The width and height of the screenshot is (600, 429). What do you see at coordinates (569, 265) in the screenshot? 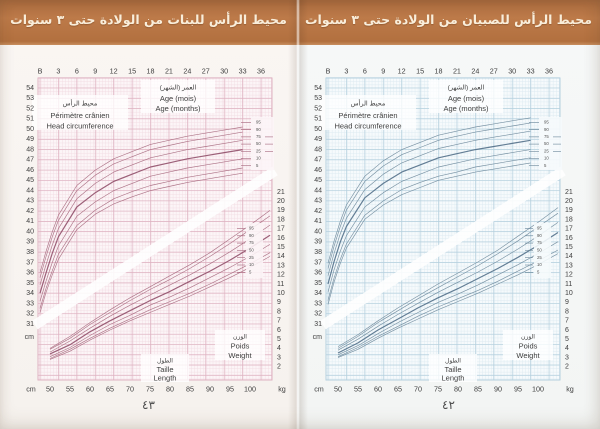
I see `kg-tick: 13` at bounding box center [569, 265].